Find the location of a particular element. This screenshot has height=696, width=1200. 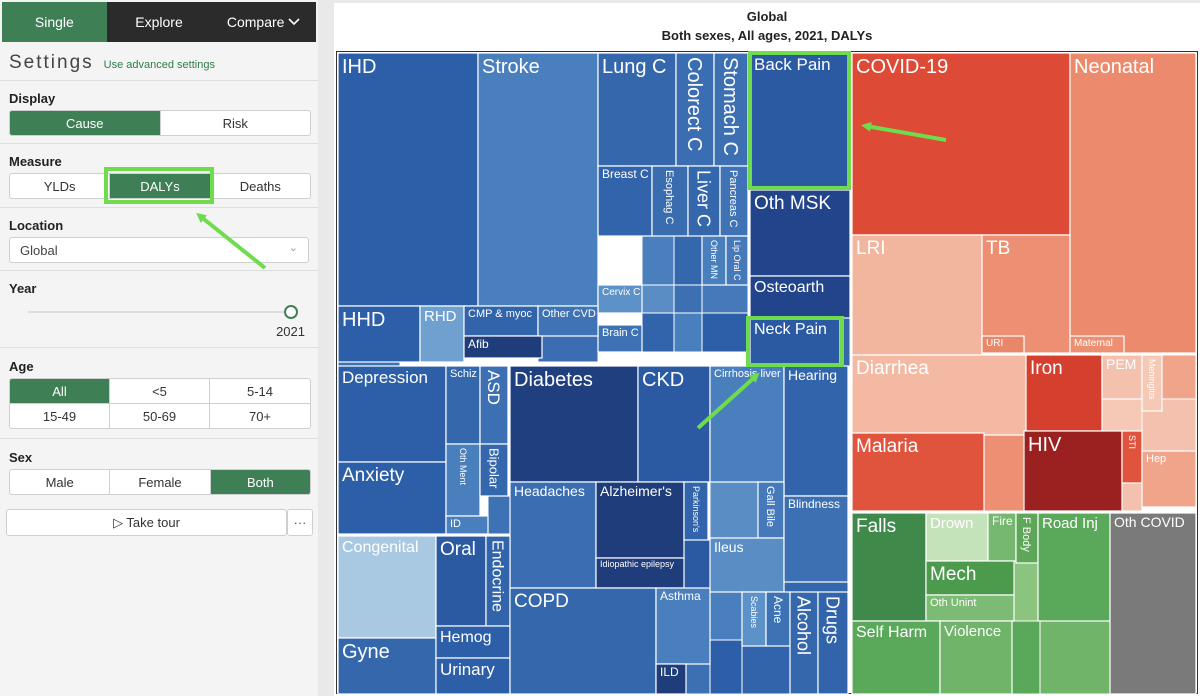

treemap-cell-other-cvd is located at coordinates (568, 321).